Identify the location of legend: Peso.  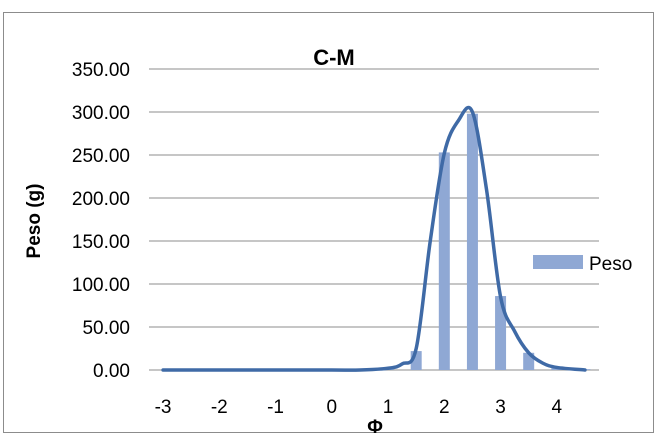
(582, 264).